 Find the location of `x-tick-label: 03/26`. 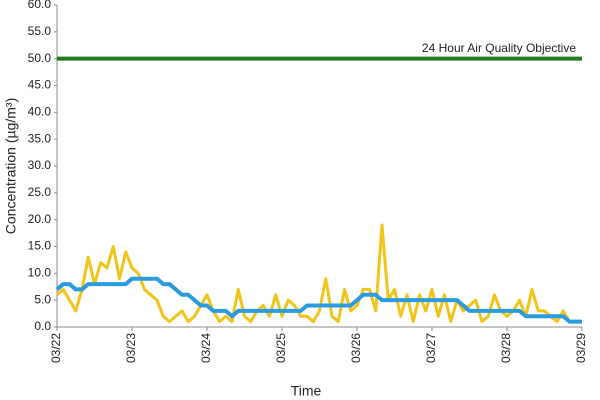

x-tick-label: 03/26 is located at coordinates (356, 348).